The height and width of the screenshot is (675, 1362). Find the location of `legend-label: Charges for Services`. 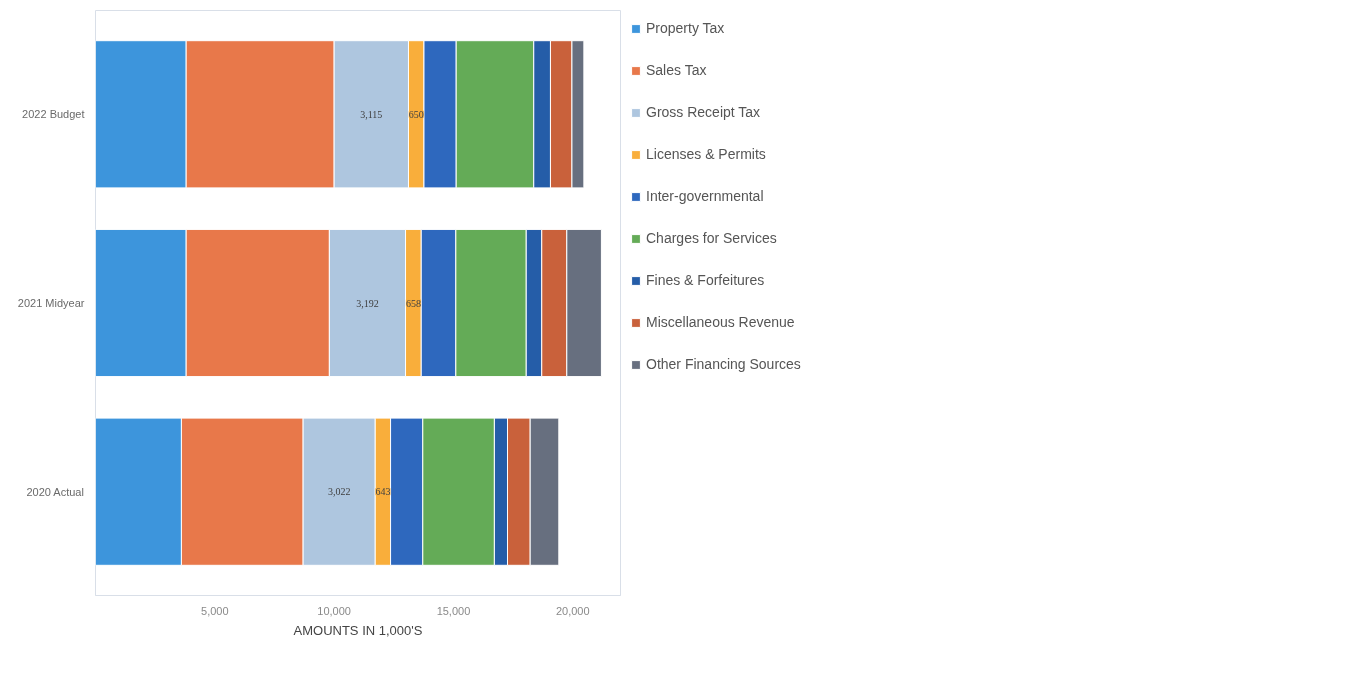

legend-label: Charges for Services is located at coordinates (711, 238).